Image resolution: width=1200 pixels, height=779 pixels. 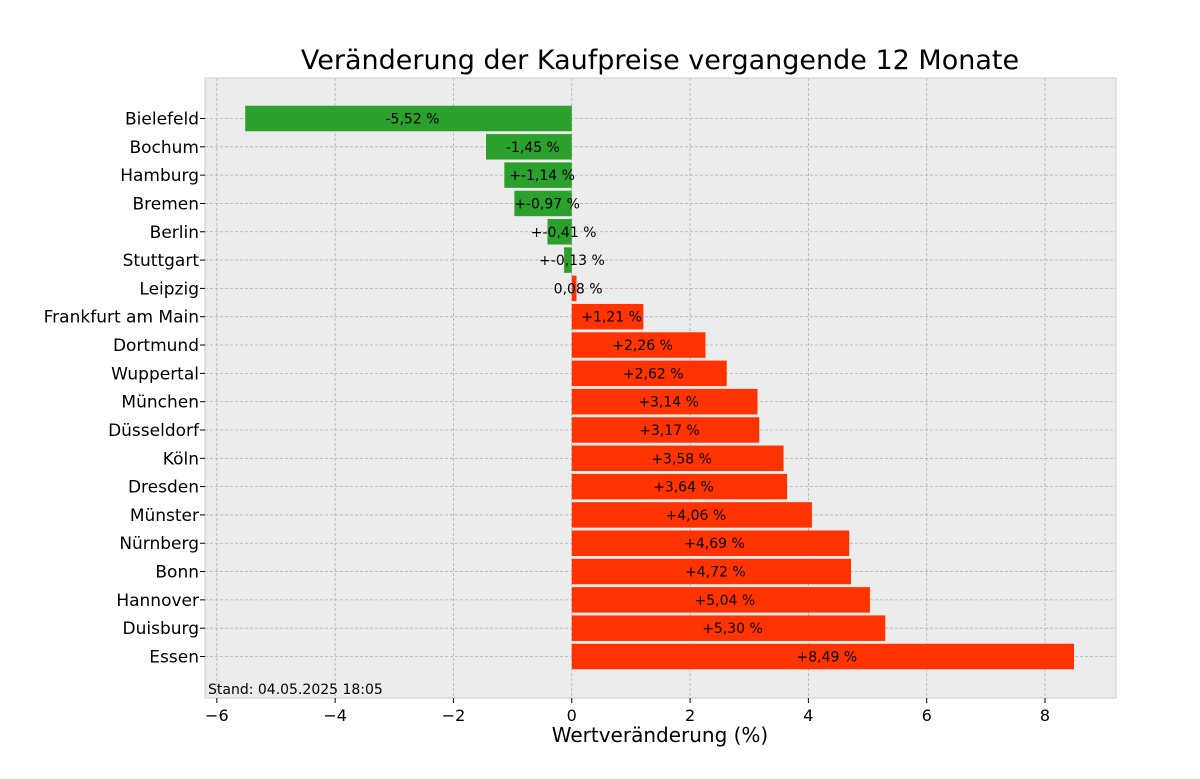 What do you see at coordinates (653, 374) in the screenshot?
I see `bar-value-label: +2,62 %` at bounding box center [653, 374].